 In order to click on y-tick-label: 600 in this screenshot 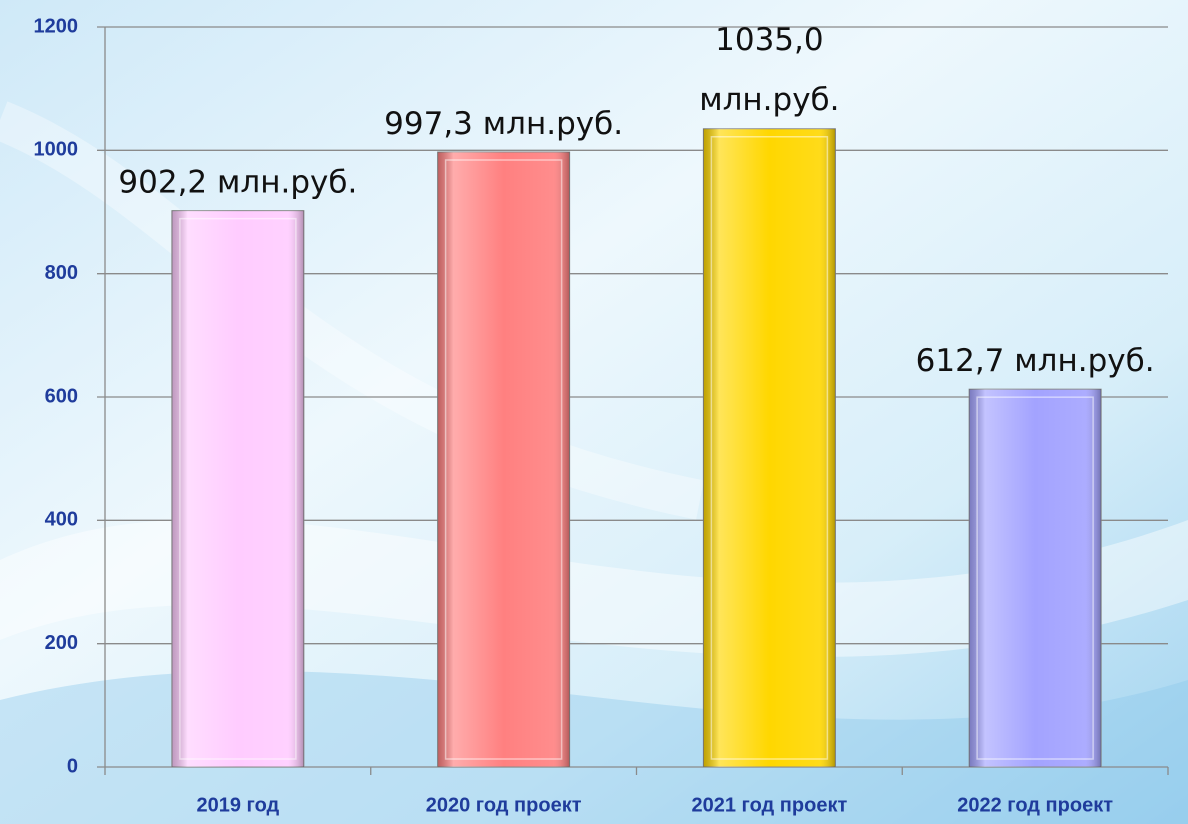, I will do `click(61, 396)`.